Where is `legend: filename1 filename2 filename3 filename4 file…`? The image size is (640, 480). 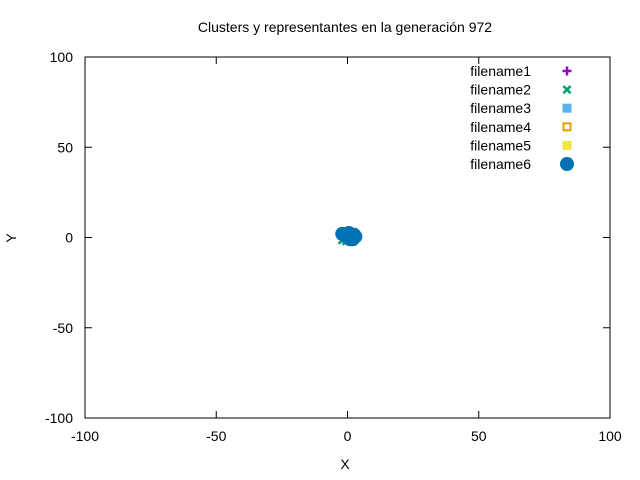
legend: filename1 filename2 filename3 filename4 file… is located at coordinates (522, 117).